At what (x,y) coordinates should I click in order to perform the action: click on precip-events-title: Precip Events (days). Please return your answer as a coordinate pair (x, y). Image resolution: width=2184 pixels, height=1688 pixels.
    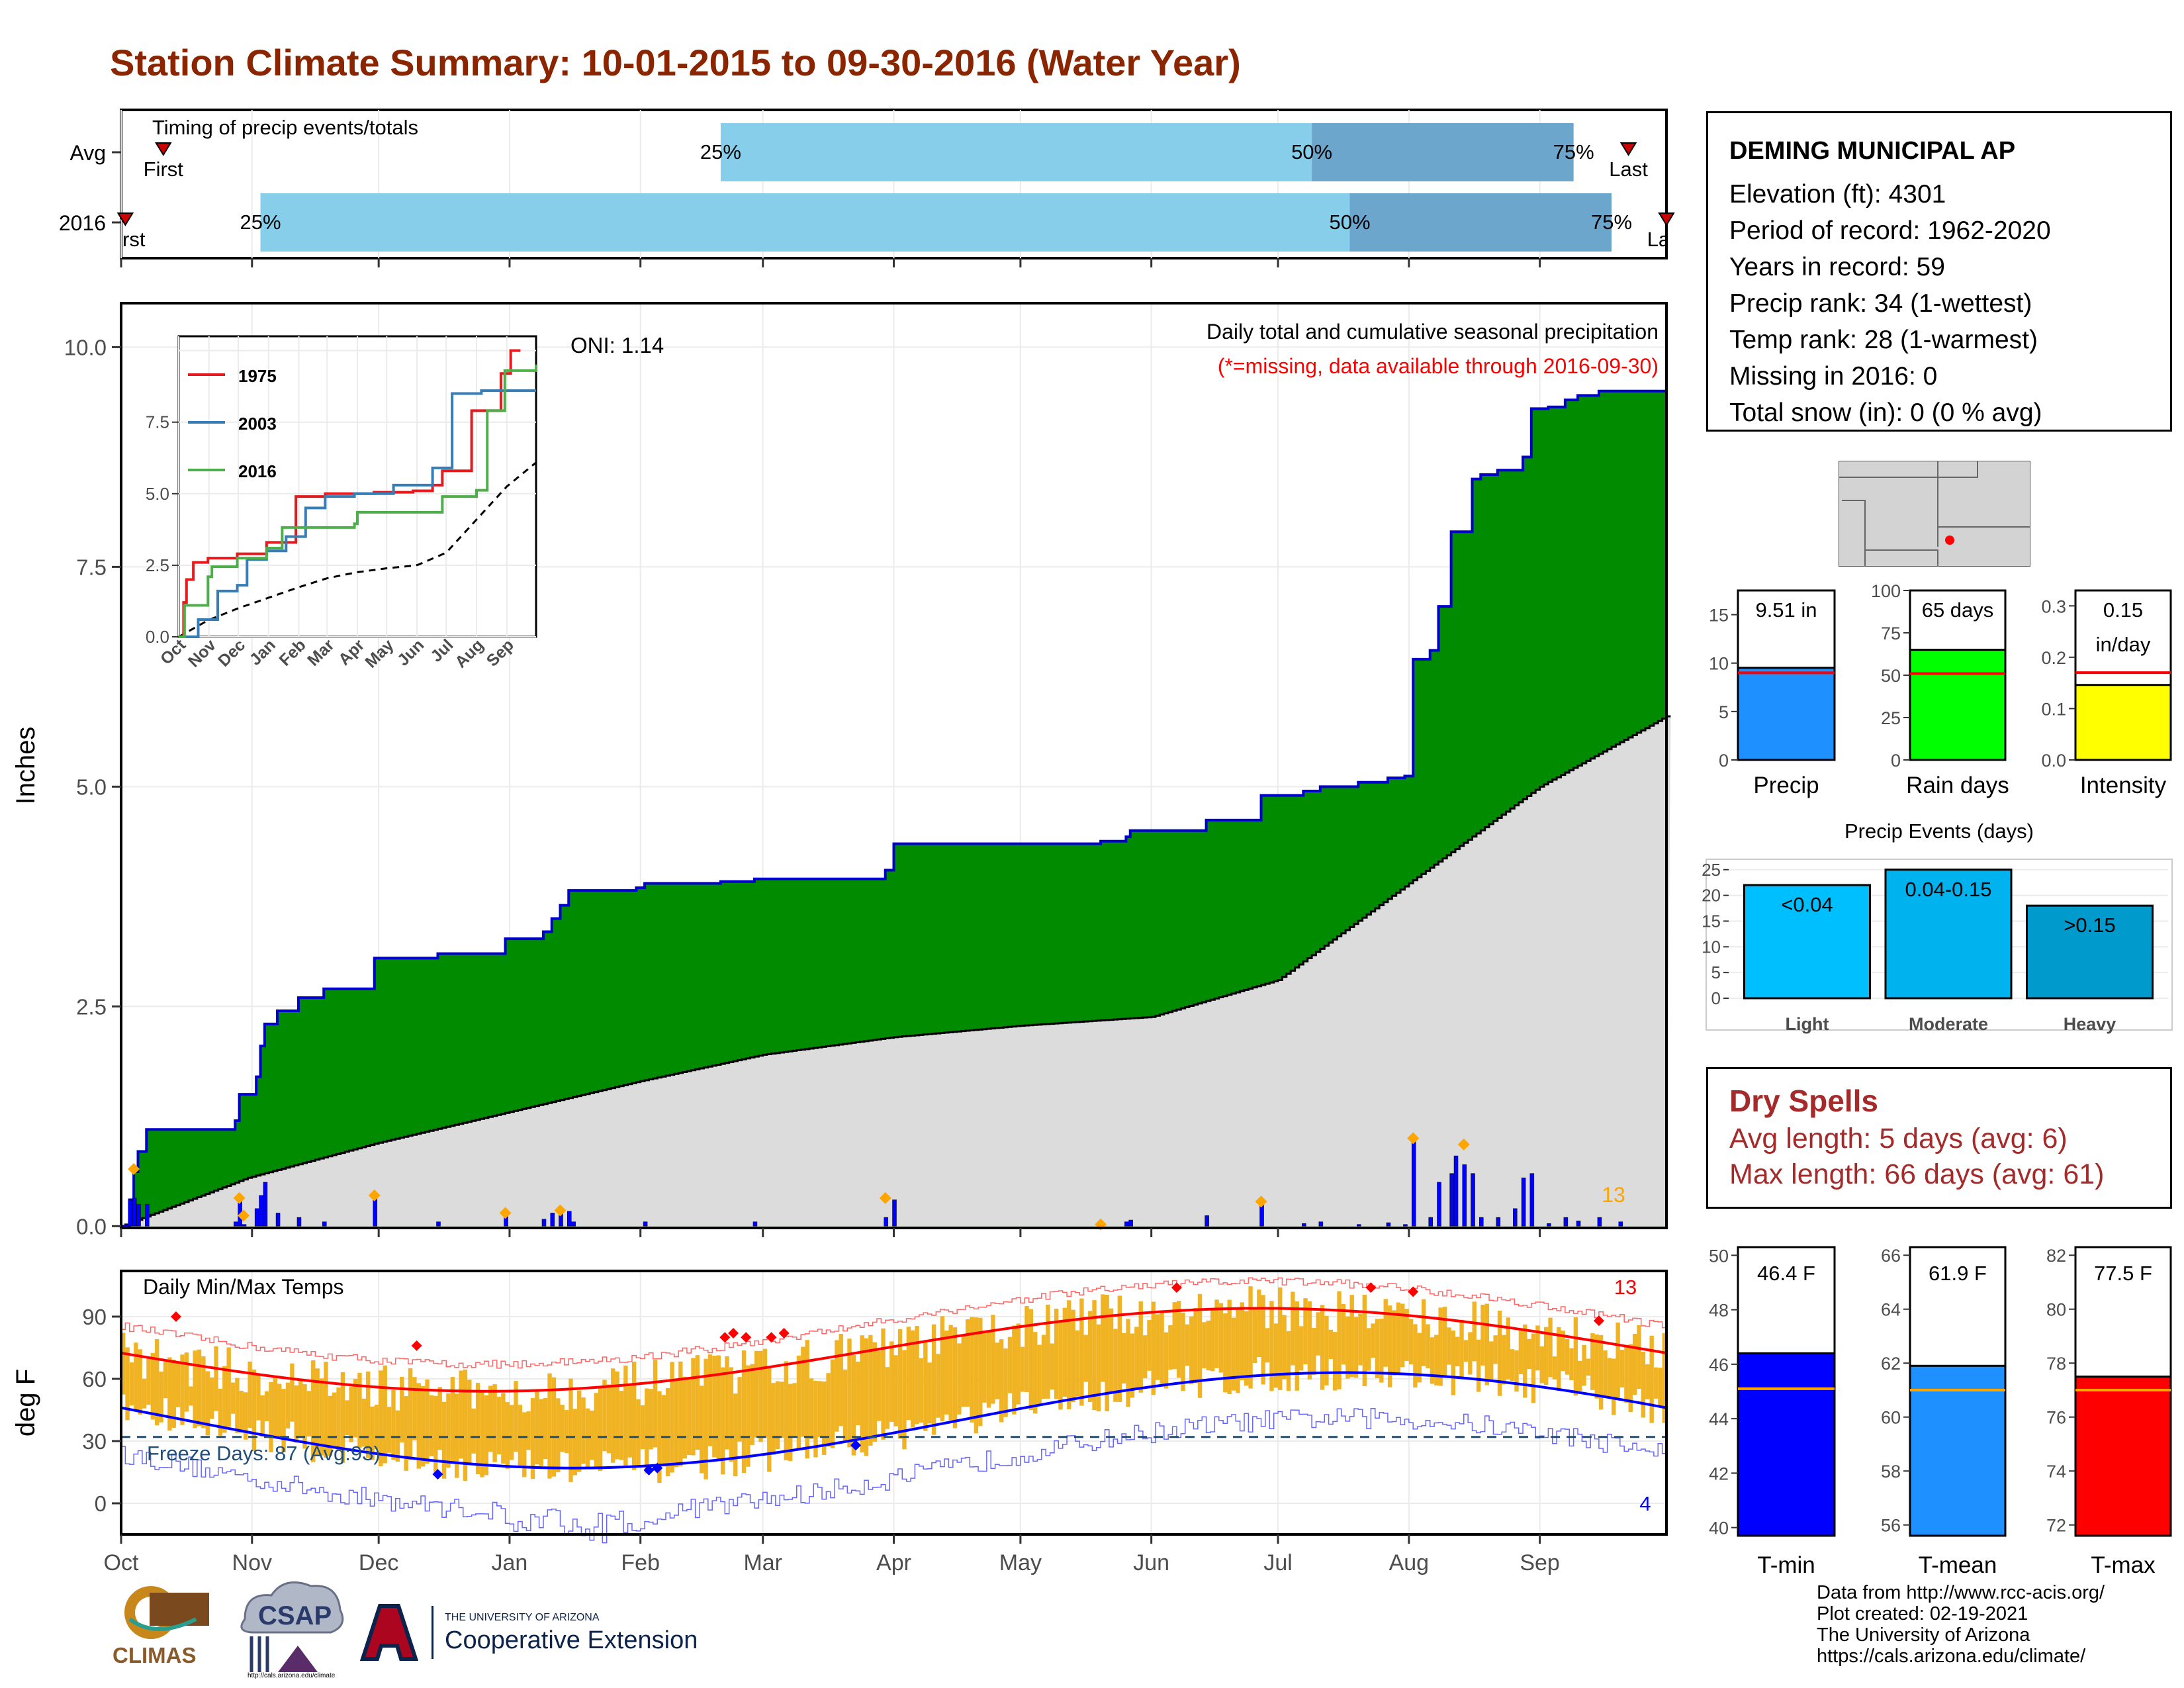
    Looking at the image, I should click on (1939, 831).